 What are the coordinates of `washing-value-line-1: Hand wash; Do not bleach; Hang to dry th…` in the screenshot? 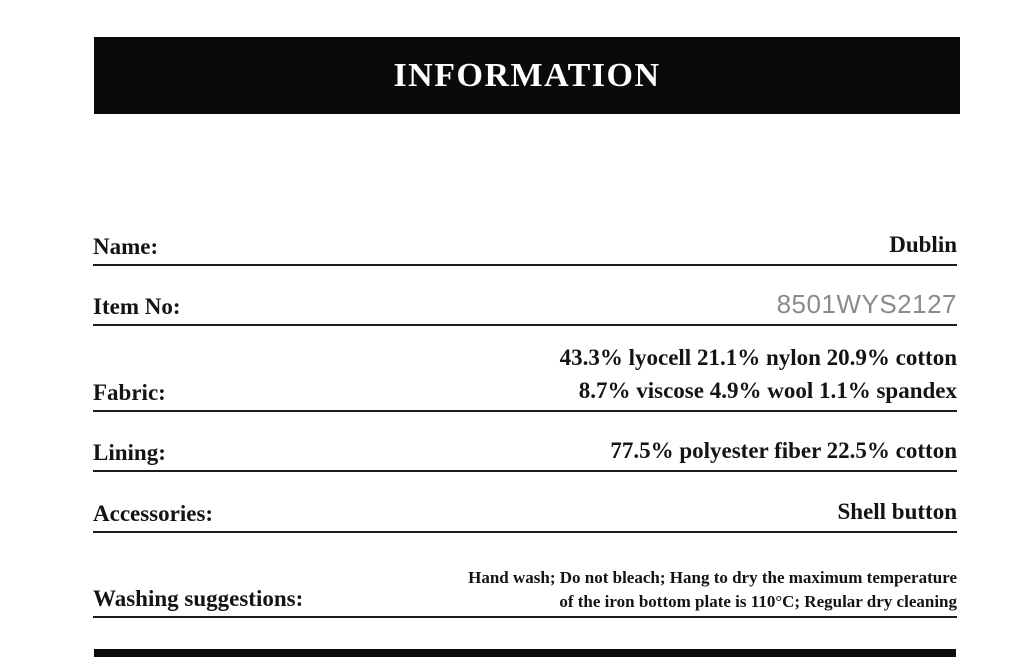 It's located at (712, 577).